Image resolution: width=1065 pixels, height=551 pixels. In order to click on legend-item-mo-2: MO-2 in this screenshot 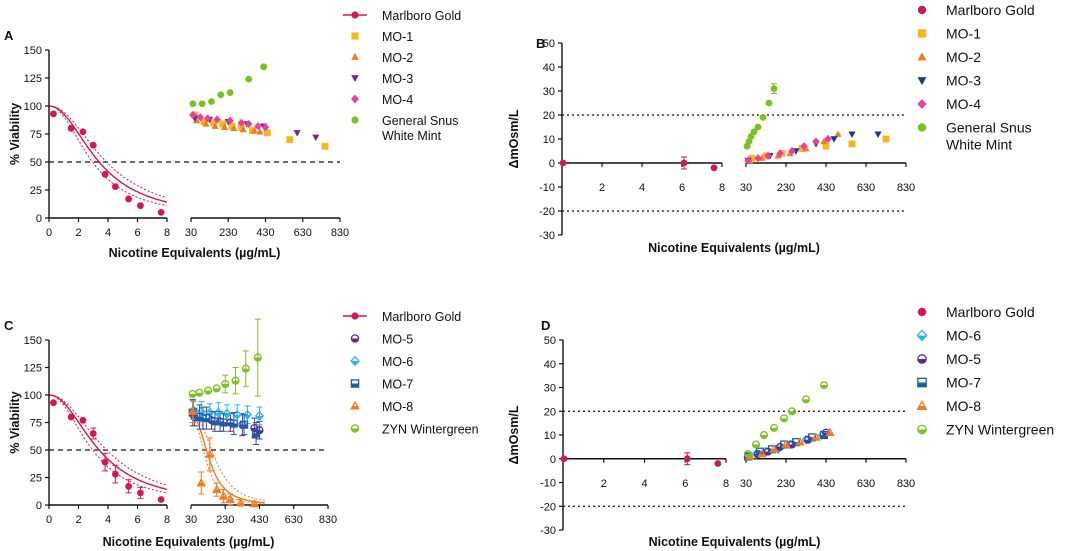, I will do `click(949, 57)`.